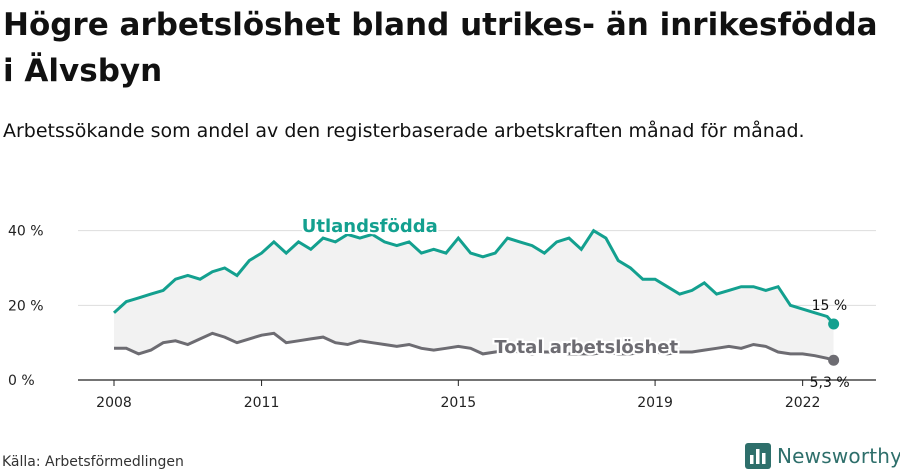 The width and height of the screenshot is (900, 474). I want to click on series-label-total: Total arbetslöshet, so click(586, 347).